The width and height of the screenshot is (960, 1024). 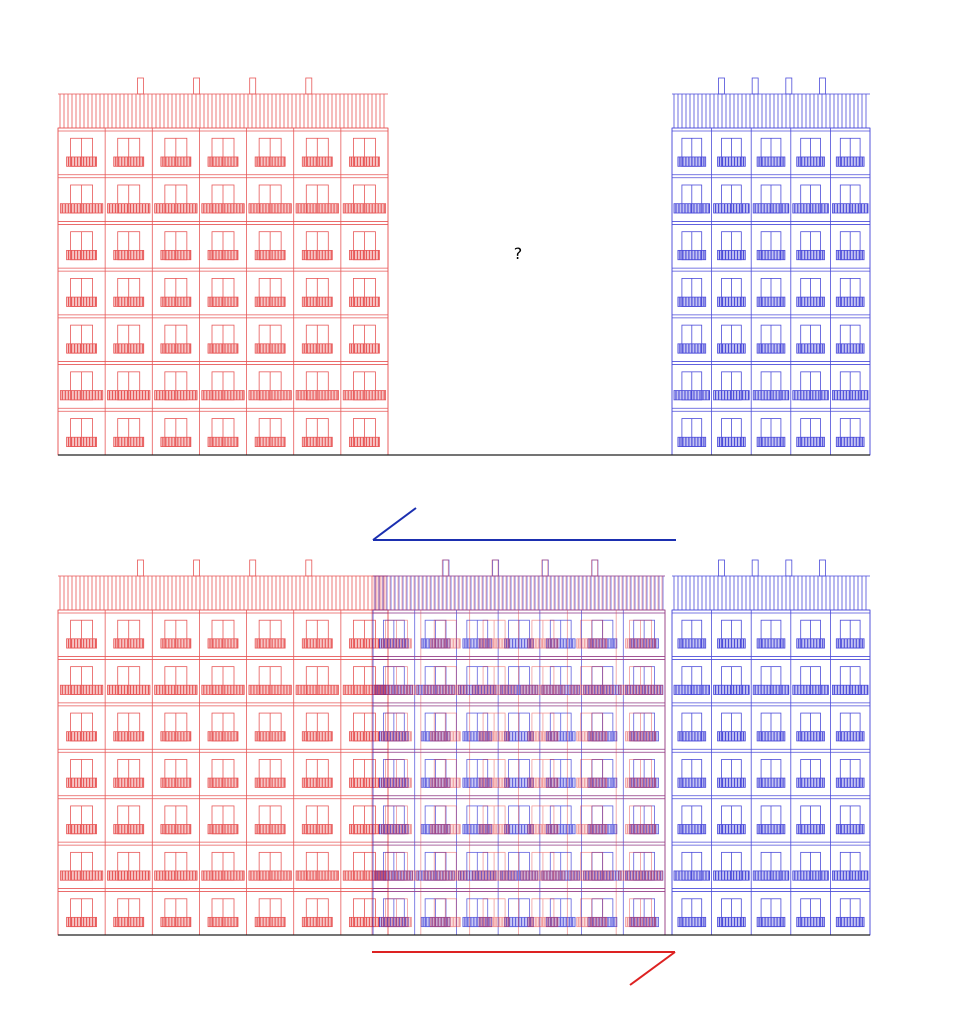 What do you see at coordinates (524, 968) in the screenshot?
I see `red-arrow` at bounding box center [524, 968].